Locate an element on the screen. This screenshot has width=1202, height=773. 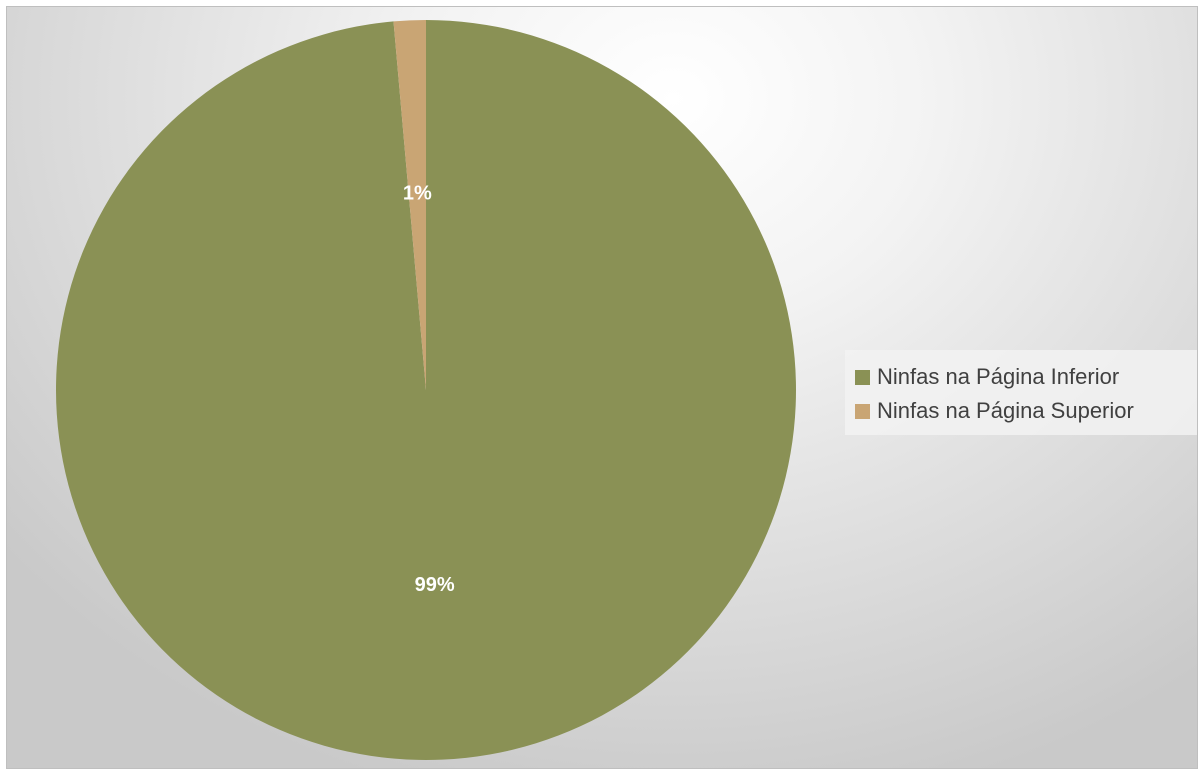
legend-item-inferior: Ninfas na Página Inferior is located at coordinates (1026, 377).